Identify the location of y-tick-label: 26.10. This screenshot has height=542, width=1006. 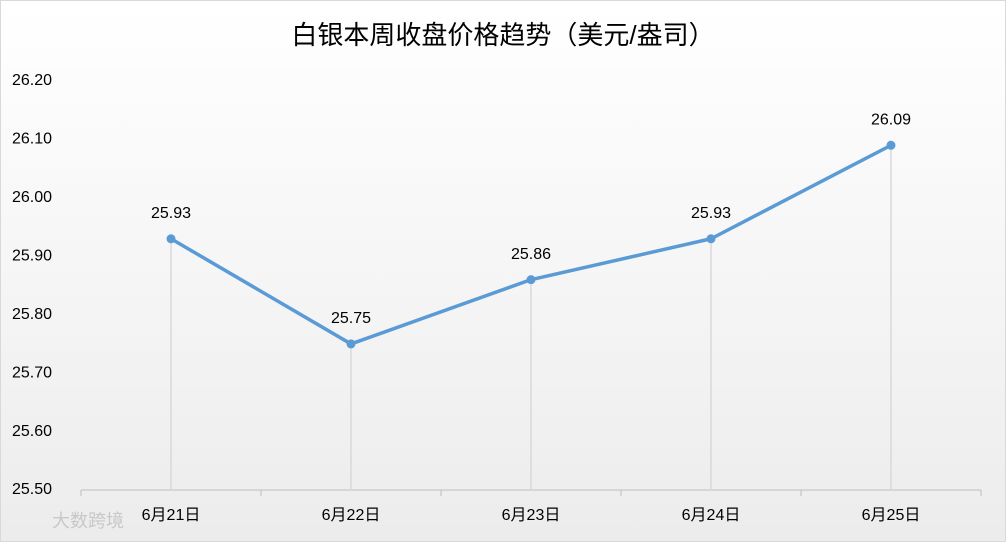
(32, 139).